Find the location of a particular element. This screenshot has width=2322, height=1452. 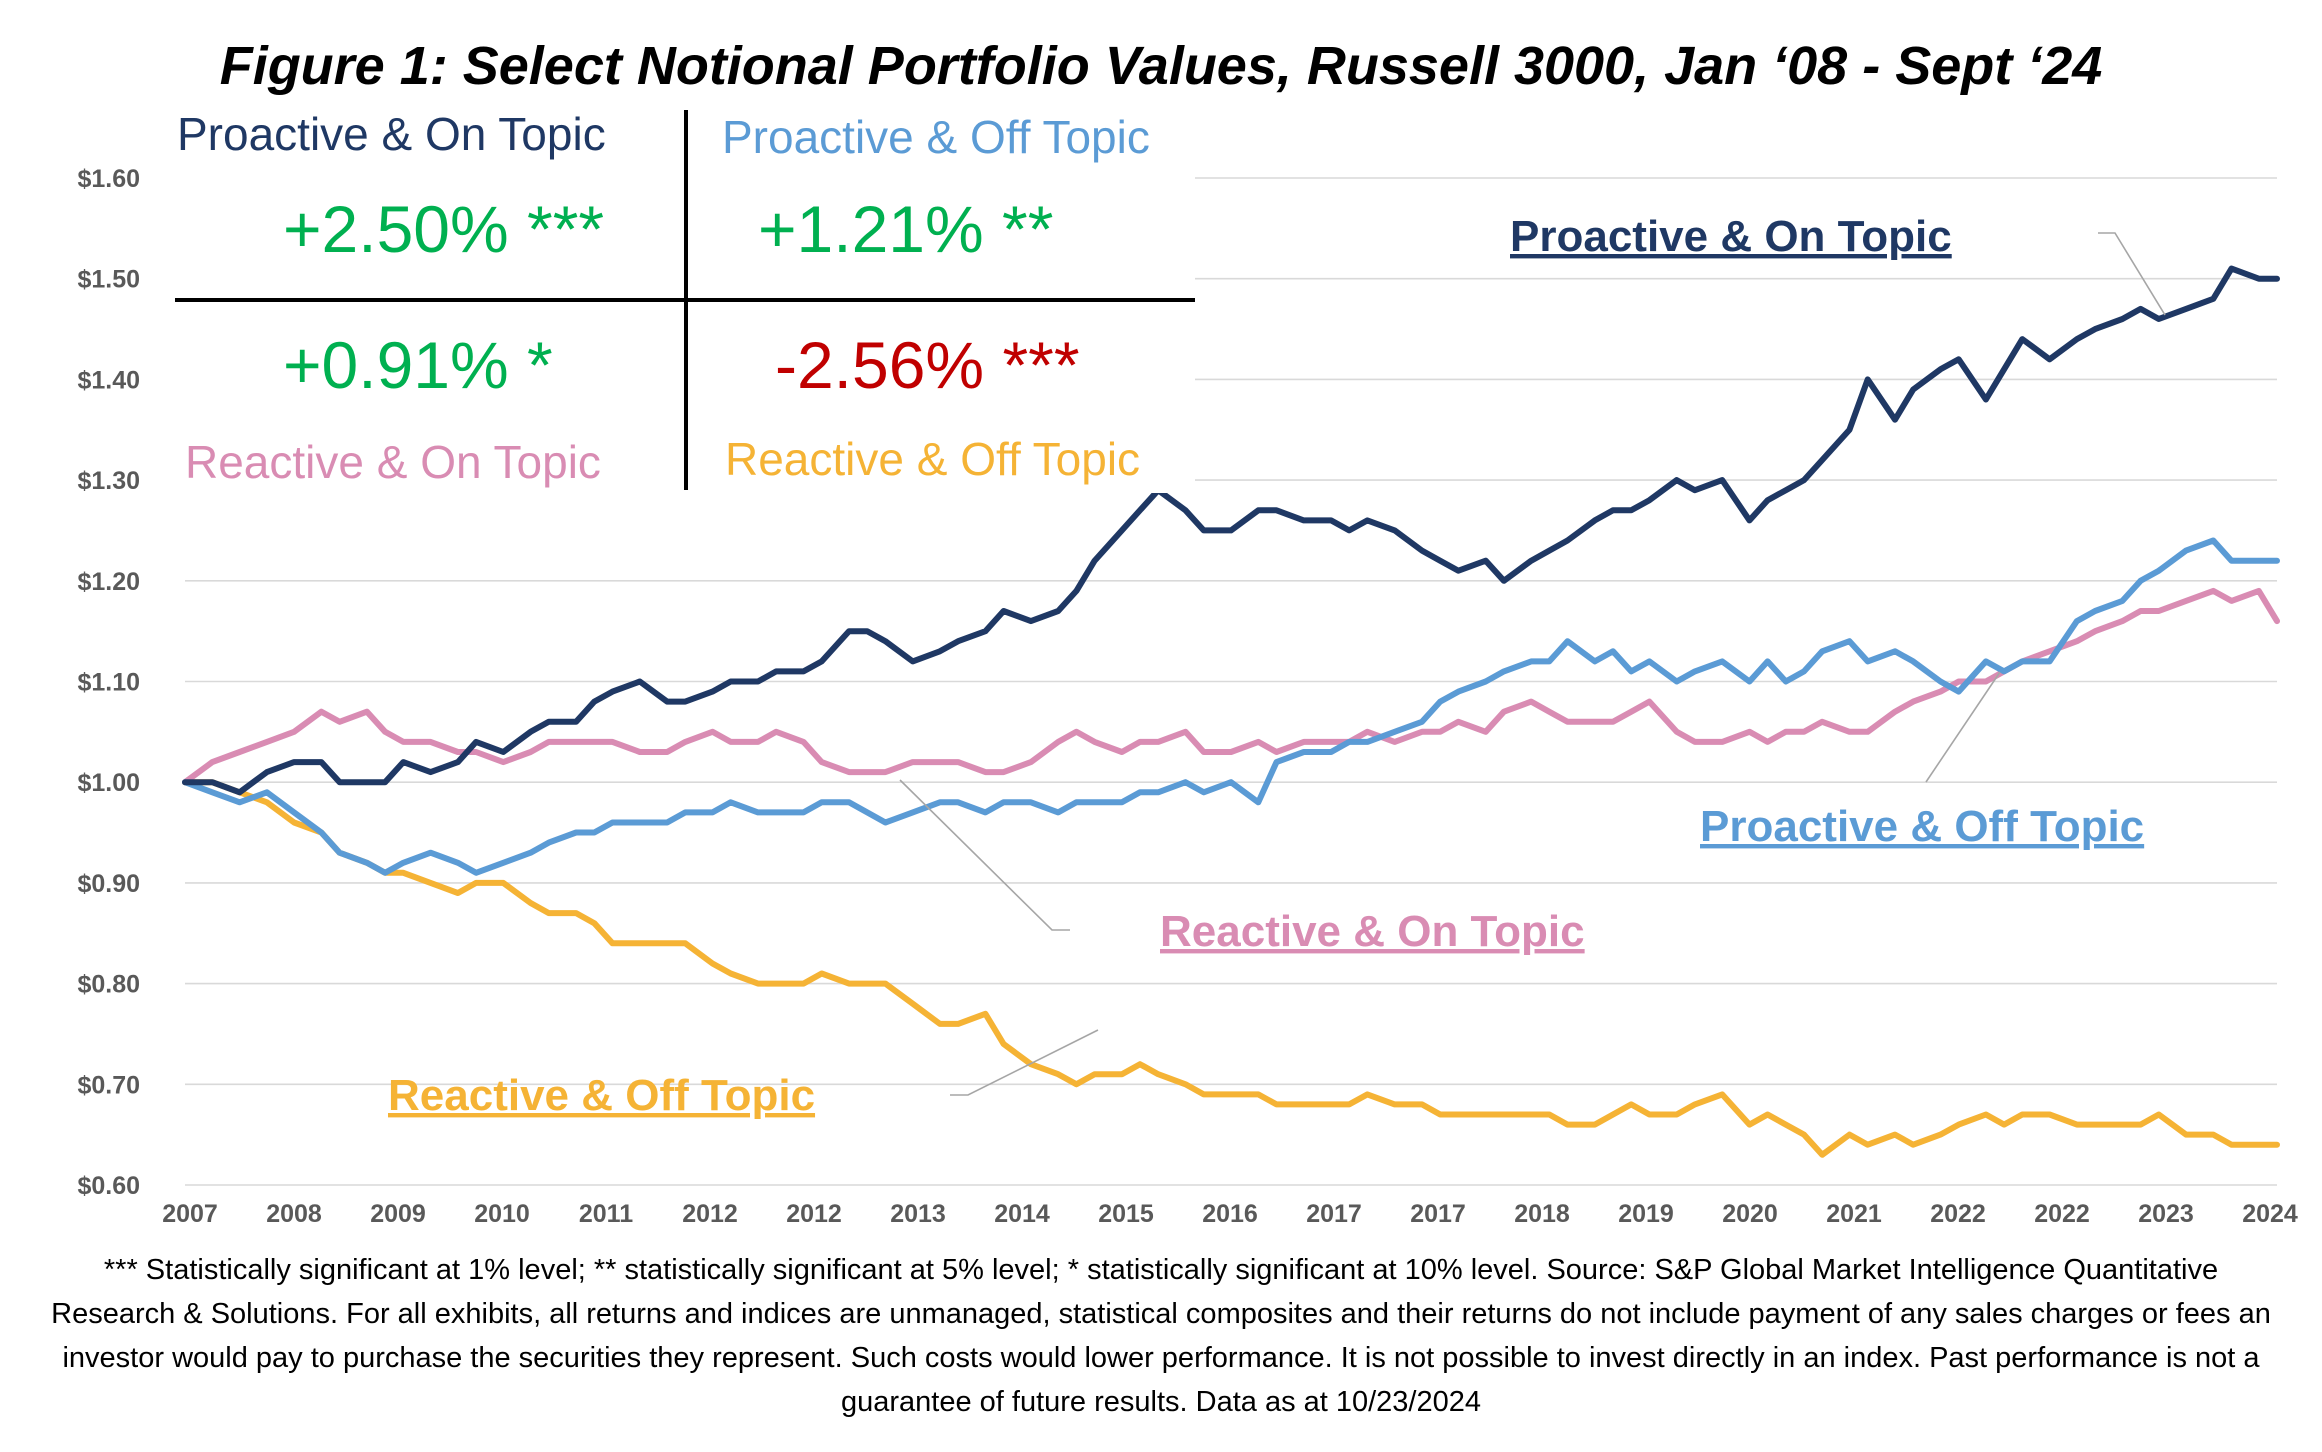

x-tick-label: 2021 is located at coordinates (1854, 1214).